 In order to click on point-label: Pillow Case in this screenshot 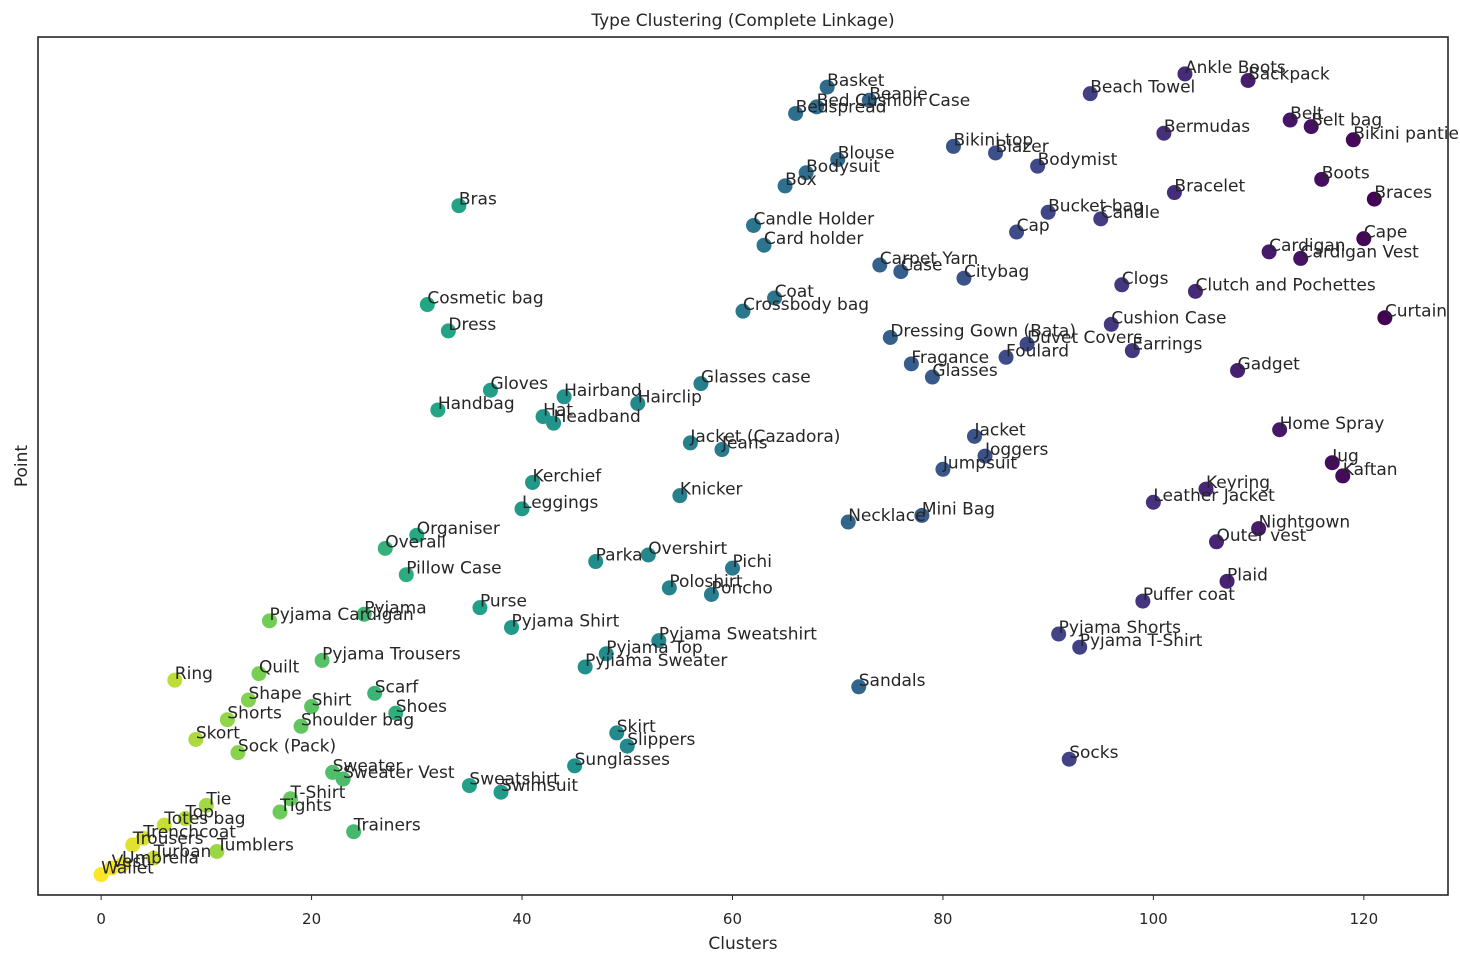, I will do `click(453, 569)`.